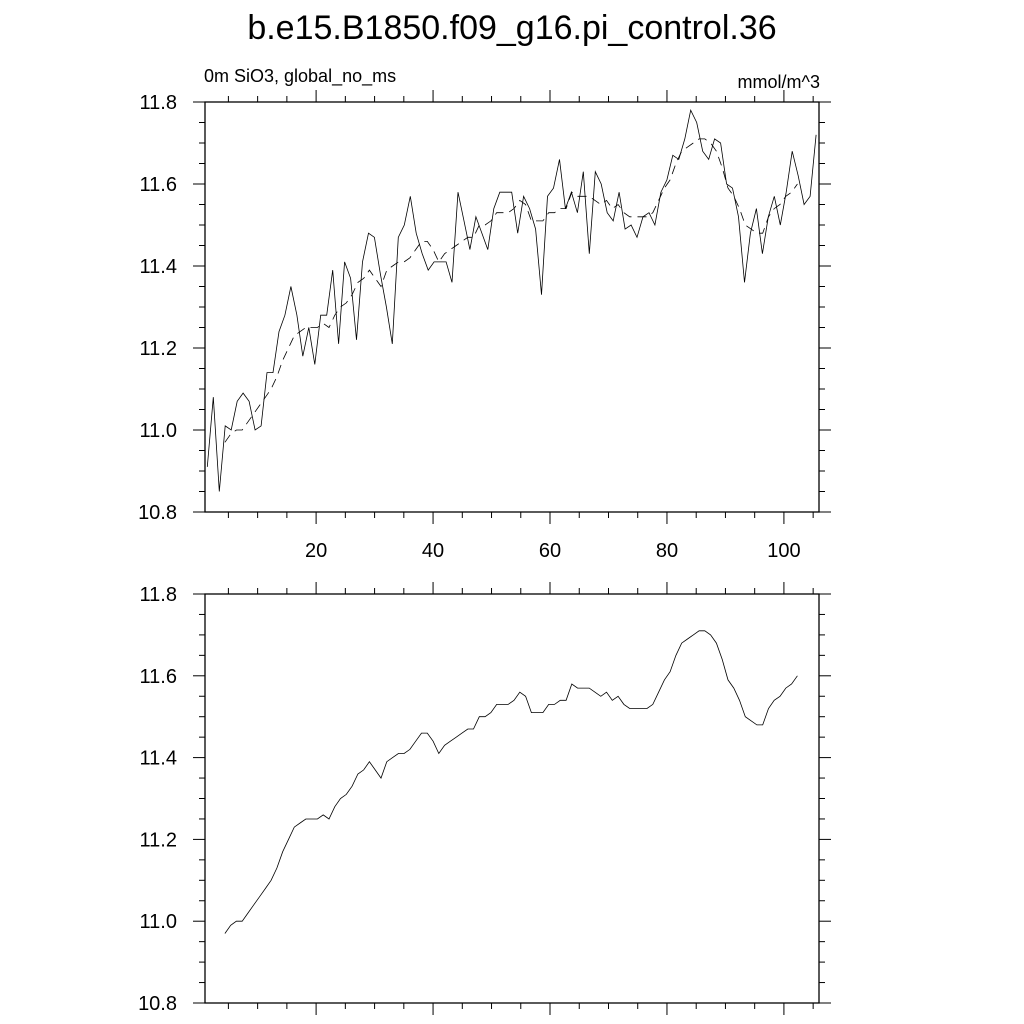  Describe the element at coordinates (667, 551) in the screenshot. I see `x-tick-label: 80` at that location.